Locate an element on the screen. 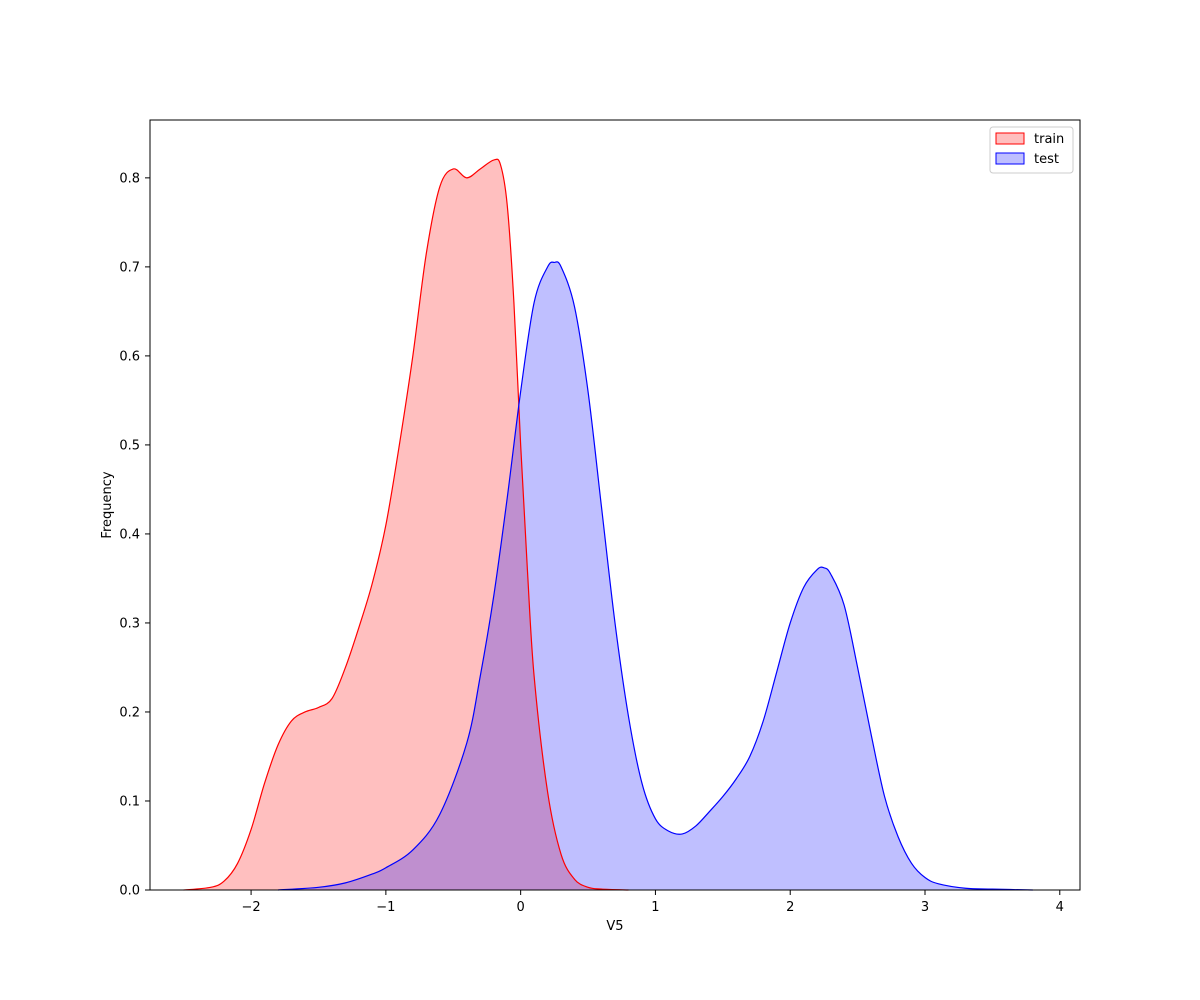 The image size is (1200, 1000). legend-swatch-train is located at coordinates (1010, 138).